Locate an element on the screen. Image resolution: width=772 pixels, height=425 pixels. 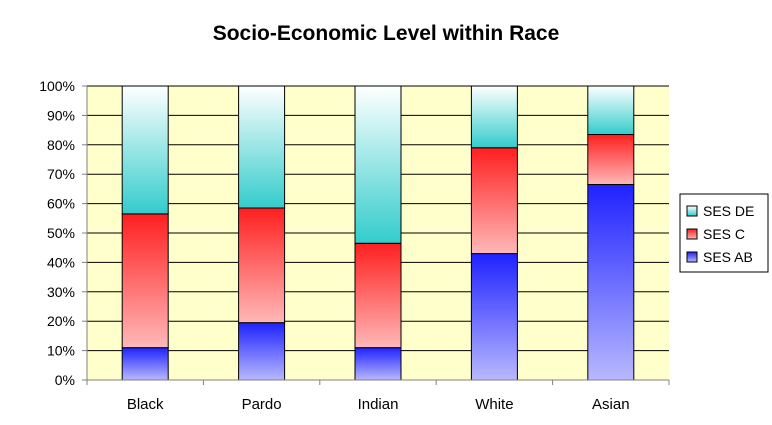
x-tick-label-black: Black is located at coordinates (145, 404).